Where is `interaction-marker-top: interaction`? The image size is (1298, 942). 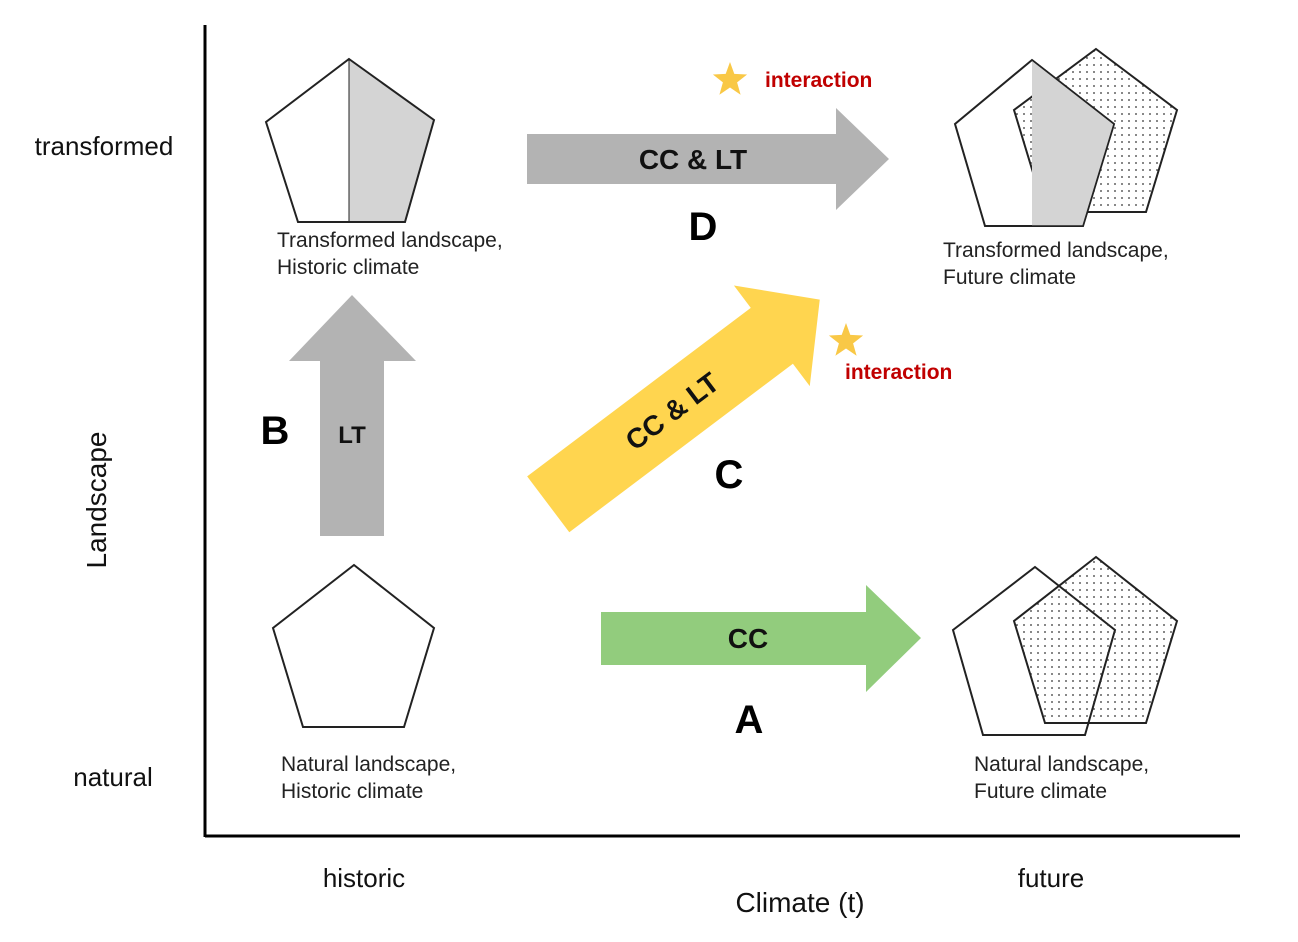 interaction-marker-top: interaction is located at coordinates (792, 78).